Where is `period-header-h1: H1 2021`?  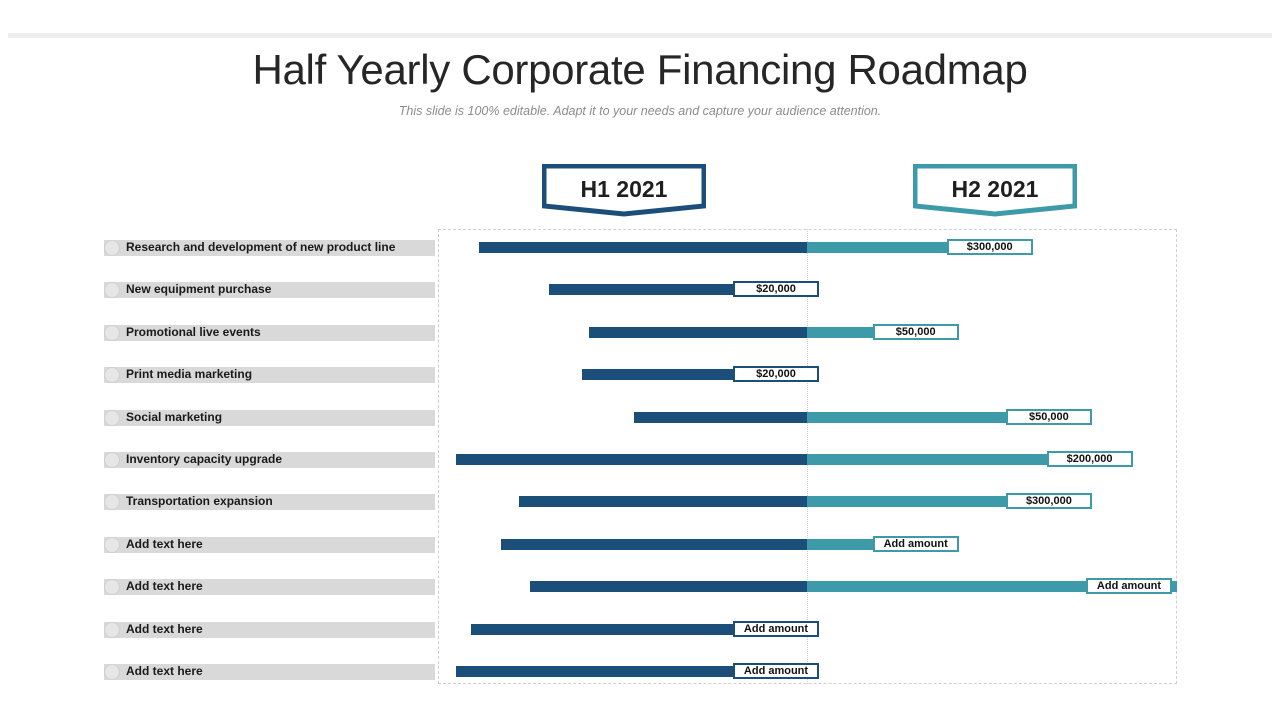
period-header-h1: H1 2021 is located at coordinates (624, 191).